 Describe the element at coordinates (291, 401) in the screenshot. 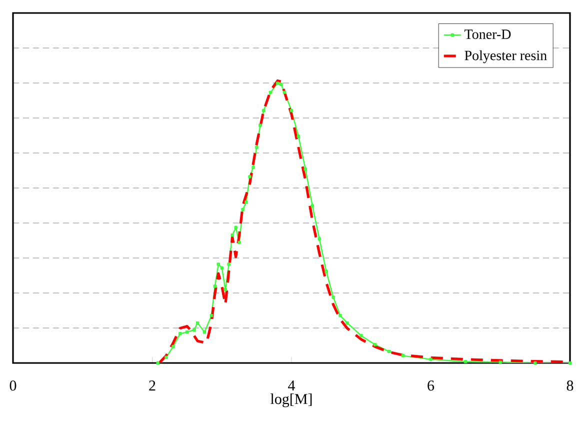

I see `x-axis-title: log[M]` at that location.